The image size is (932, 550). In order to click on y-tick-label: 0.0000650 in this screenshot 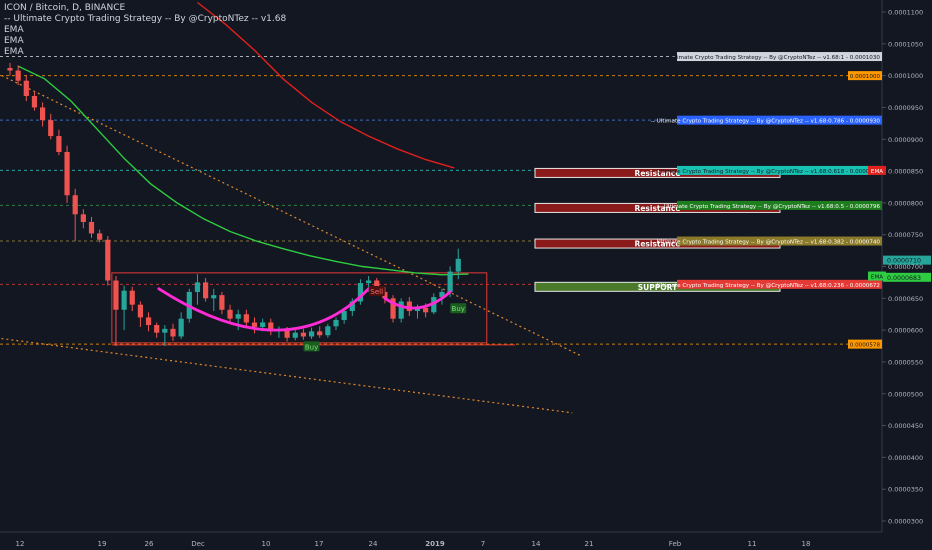, I will do `click(905, 299)`.